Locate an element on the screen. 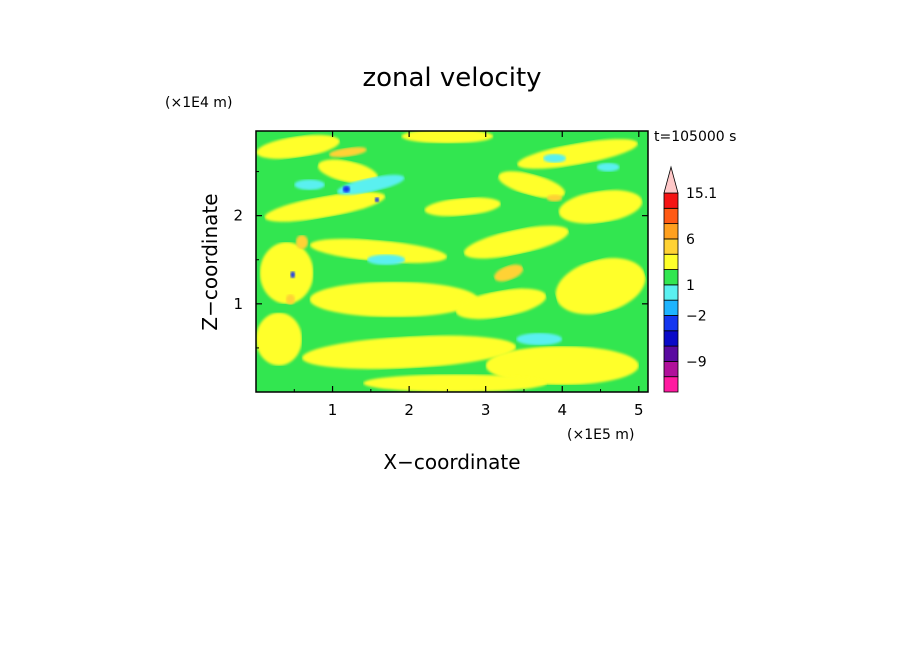 The height and width of the screenshot is (654, 904). x-scale-label: (×1E5 m) is located at coordinates (600, 435).